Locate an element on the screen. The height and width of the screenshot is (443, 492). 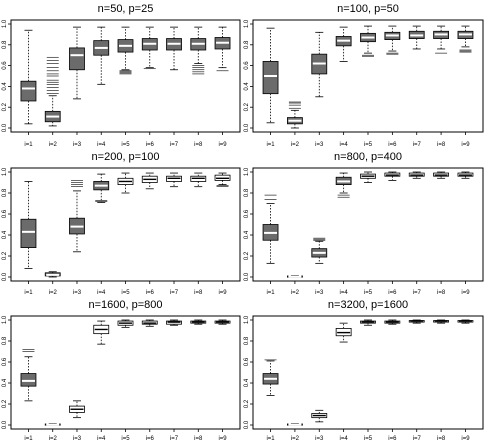
panel-title: n=1600, p=800 is located at coordinates (125, 305).